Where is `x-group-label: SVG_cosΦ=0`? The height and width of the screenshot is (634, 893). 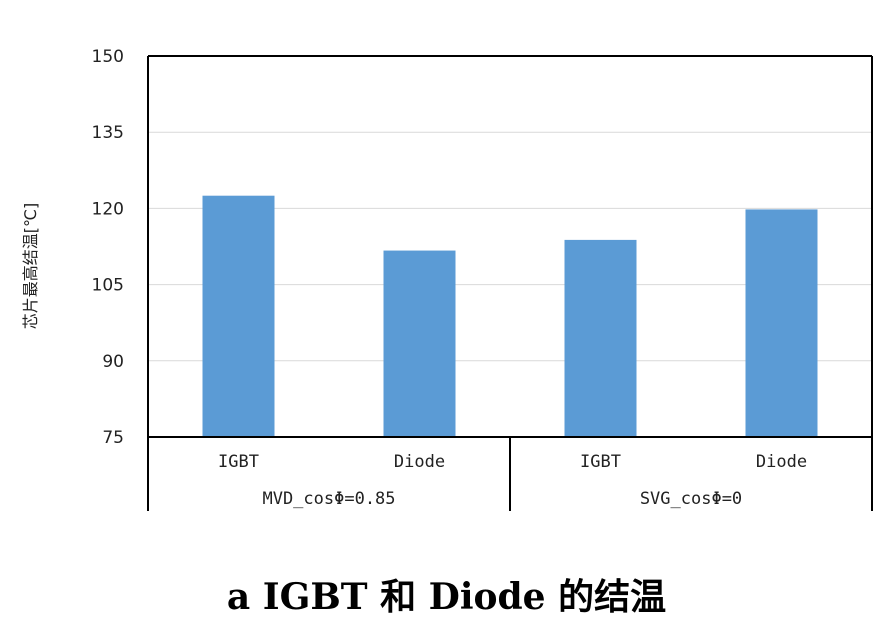 x-group-label: SVG_cosΦ=0 is located at coordinates (691, 499).